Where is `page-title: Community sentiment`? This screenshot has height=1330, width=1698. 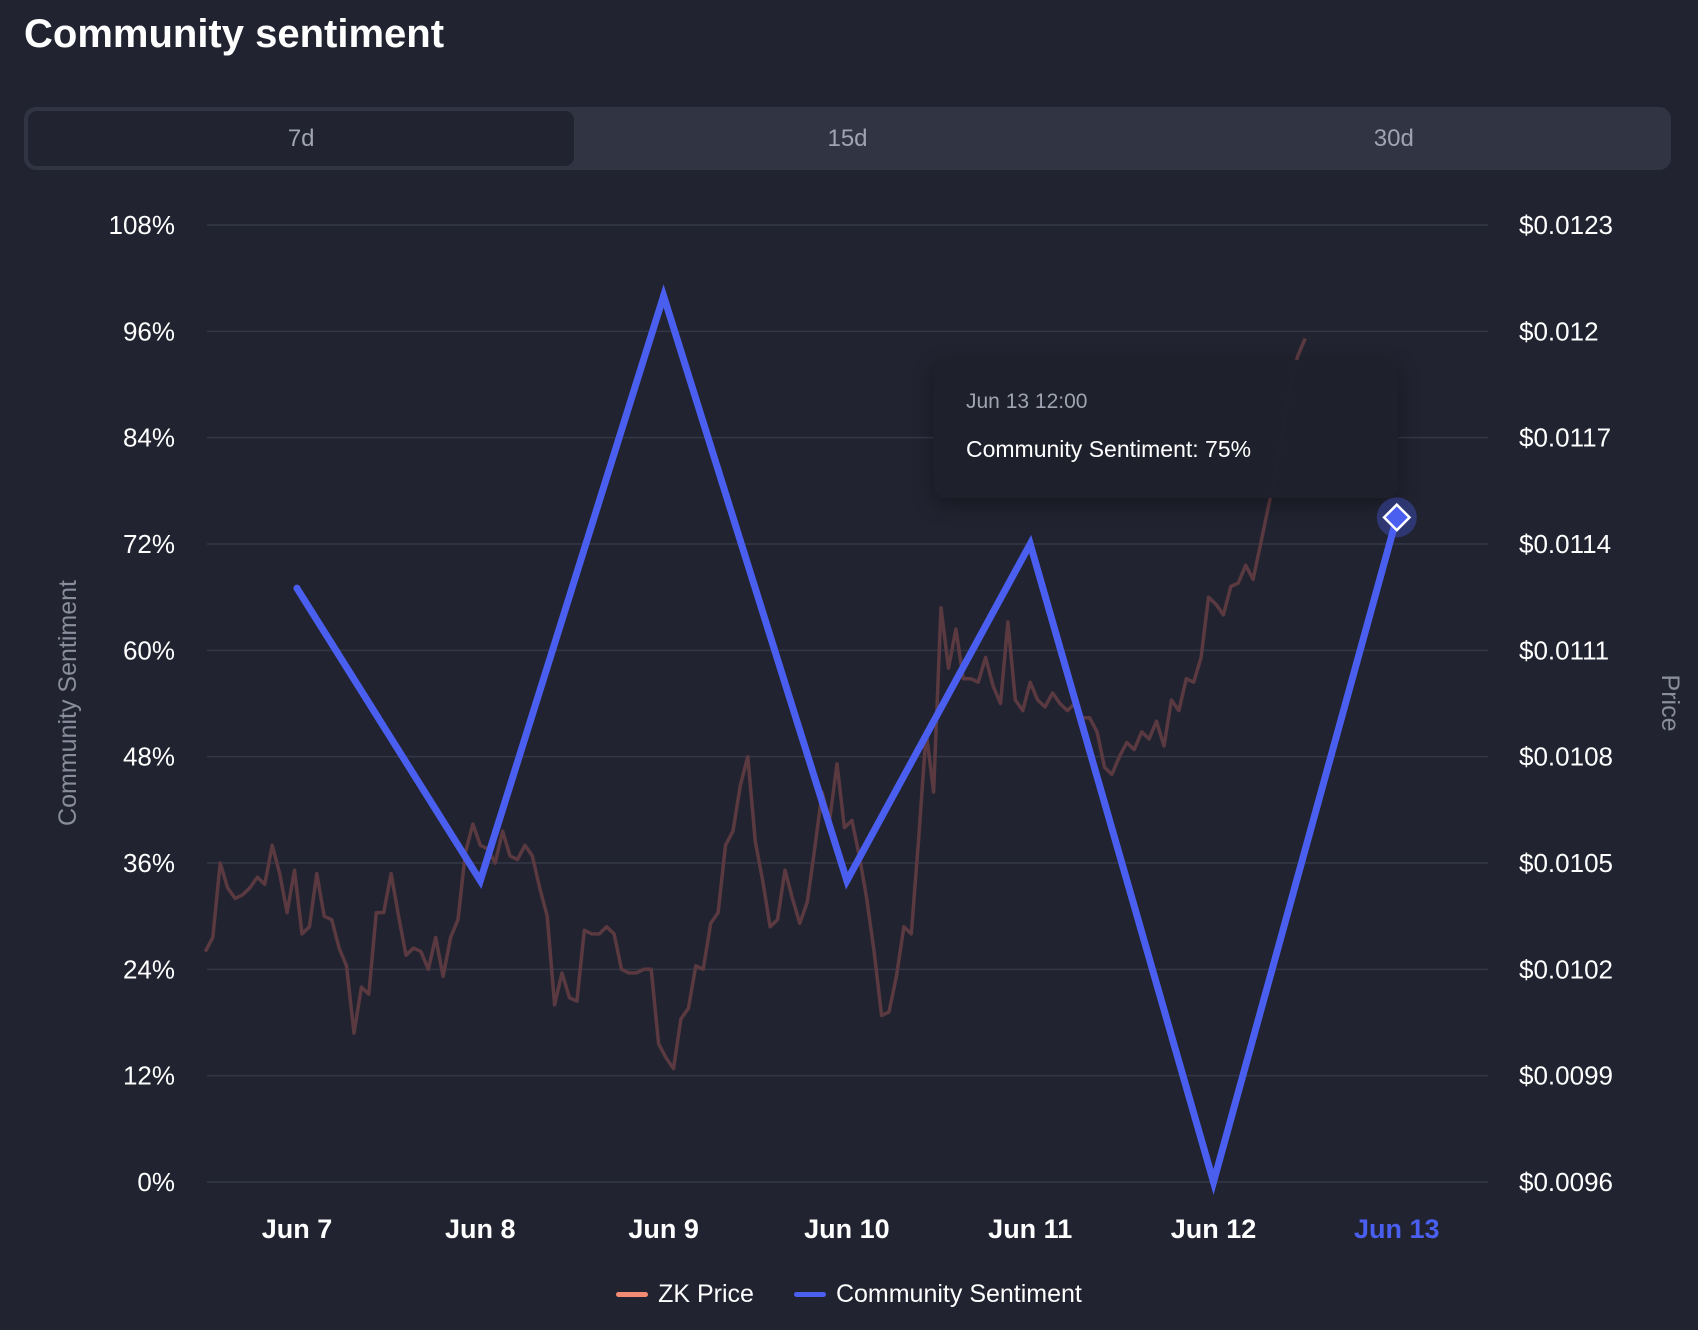
page-title: Community sentiment is located at coordinates (234, 34).